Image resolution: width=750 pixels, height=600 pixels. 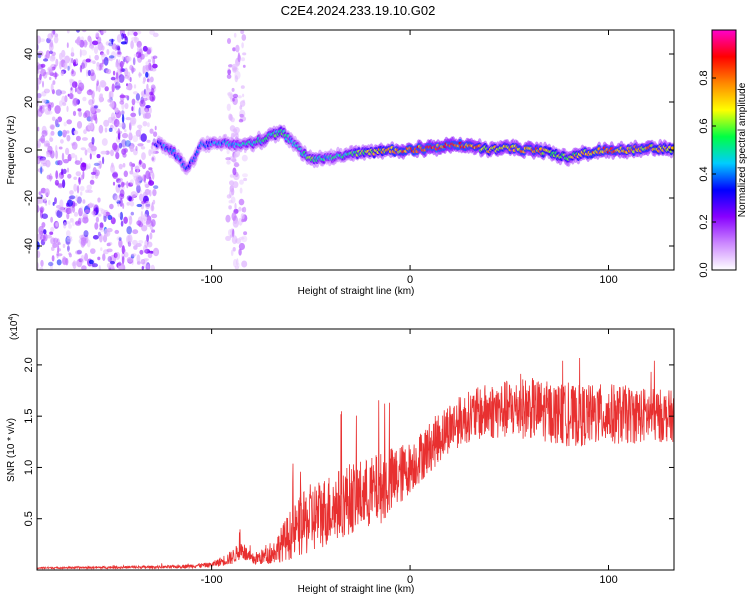 I want to click on spectrogram-x-tick-label: -100, so click(x=212, y=280).